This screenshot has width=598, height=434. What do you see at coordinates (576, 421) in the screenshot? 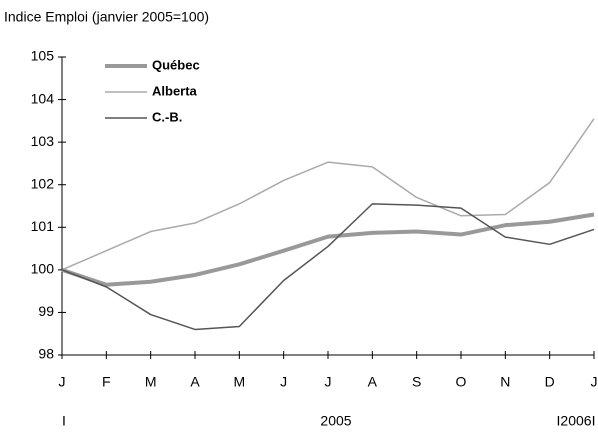
I see `x-group-label: I2006I` at bounding box center [576, 421].